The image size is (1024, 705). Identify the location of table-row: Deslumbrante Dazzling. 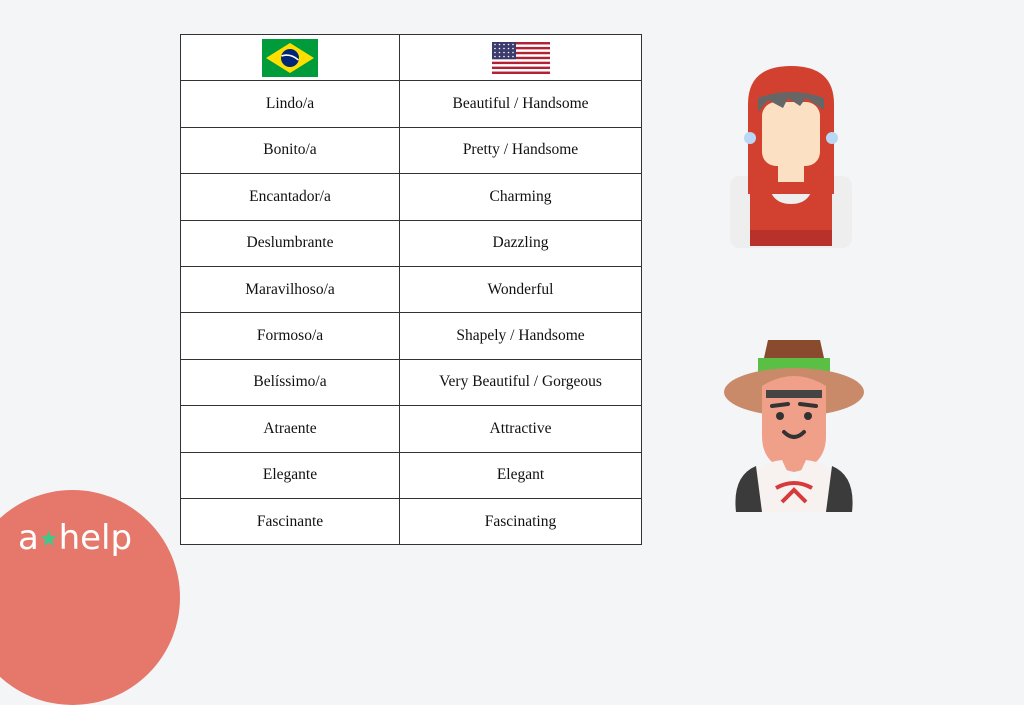
(411, 243).